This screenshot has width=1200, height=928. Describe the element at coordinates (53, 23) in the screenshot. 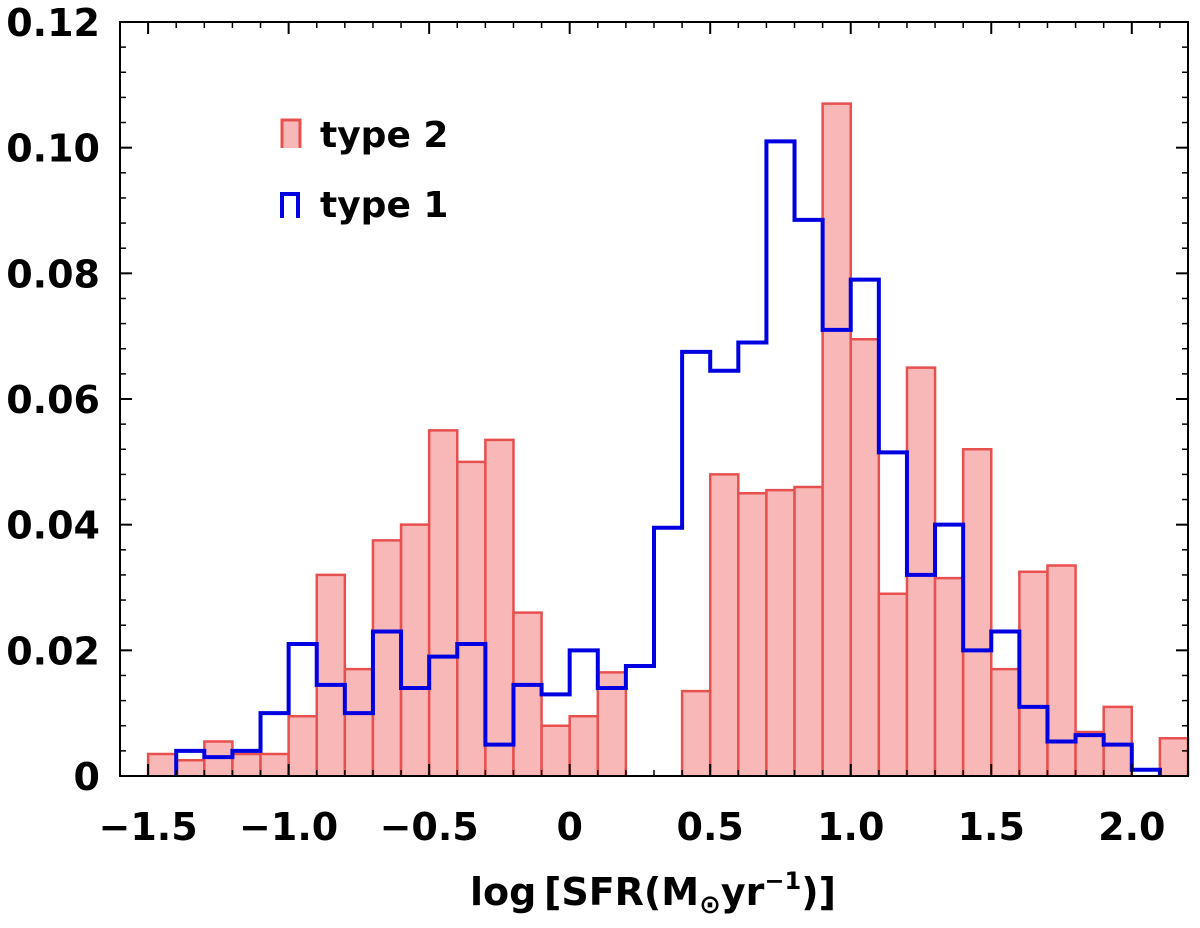

I see `y-tick-label: 0.12` at that location.